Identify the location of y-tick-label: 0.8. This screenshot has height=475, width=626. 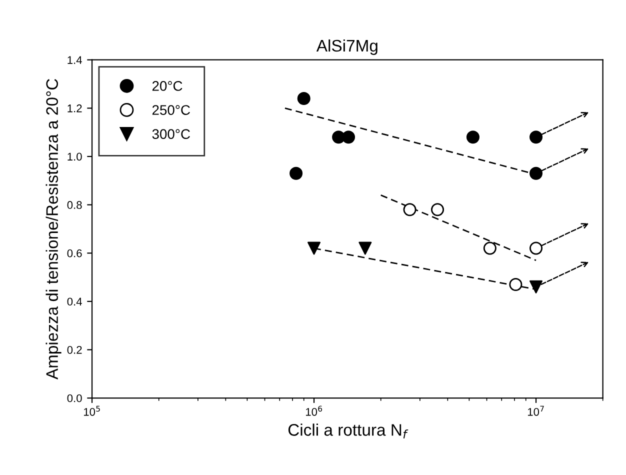
(74, 205).